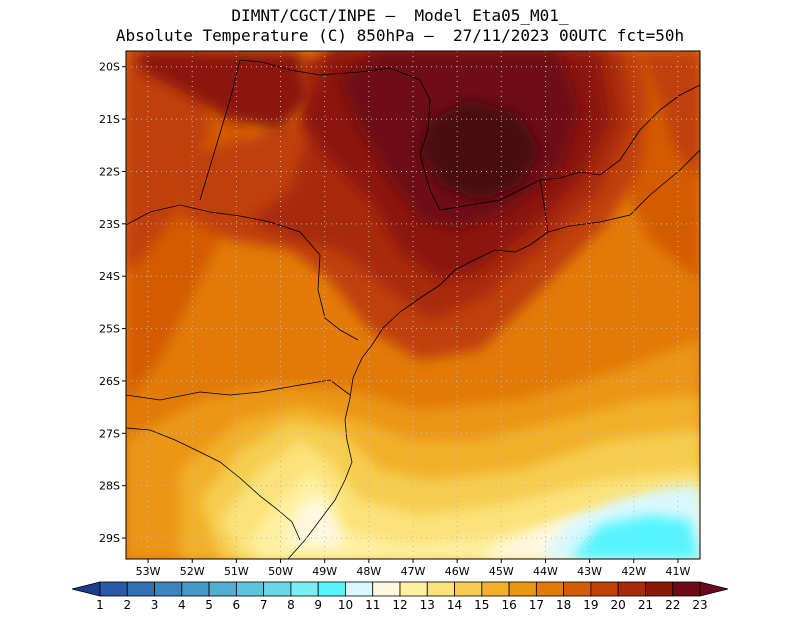  Describe the element at coordinates (109, 119) in the screenshot. I see `lat-tick-label: 21S` at that location.